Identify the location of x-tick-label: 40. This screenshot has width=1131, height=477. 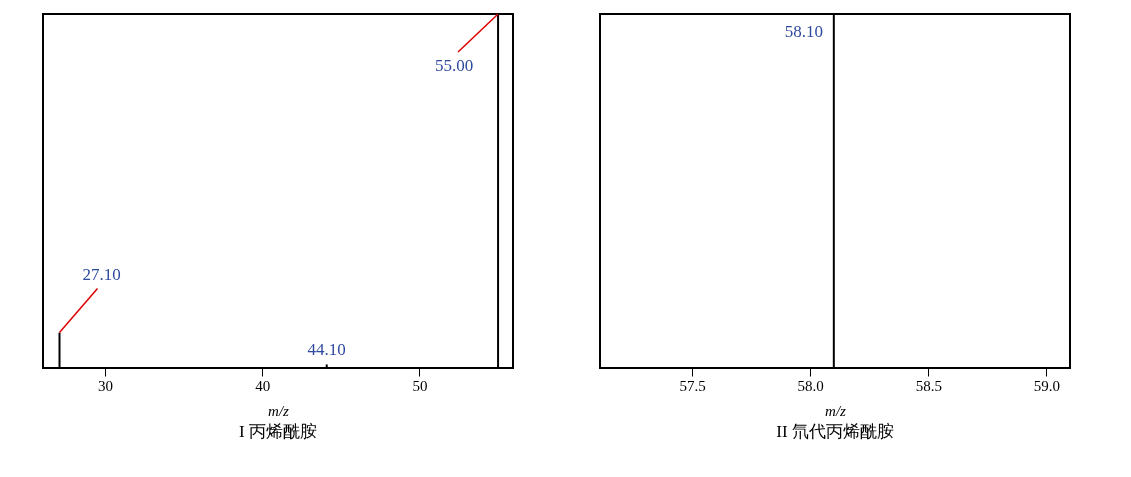
(263, 385).